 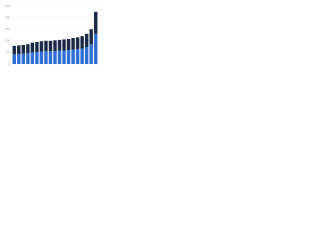 What do you see at coordinates (7, 29) in the screenshot?
I see `y-tick-label: 150` at bounding box center [7, 29].